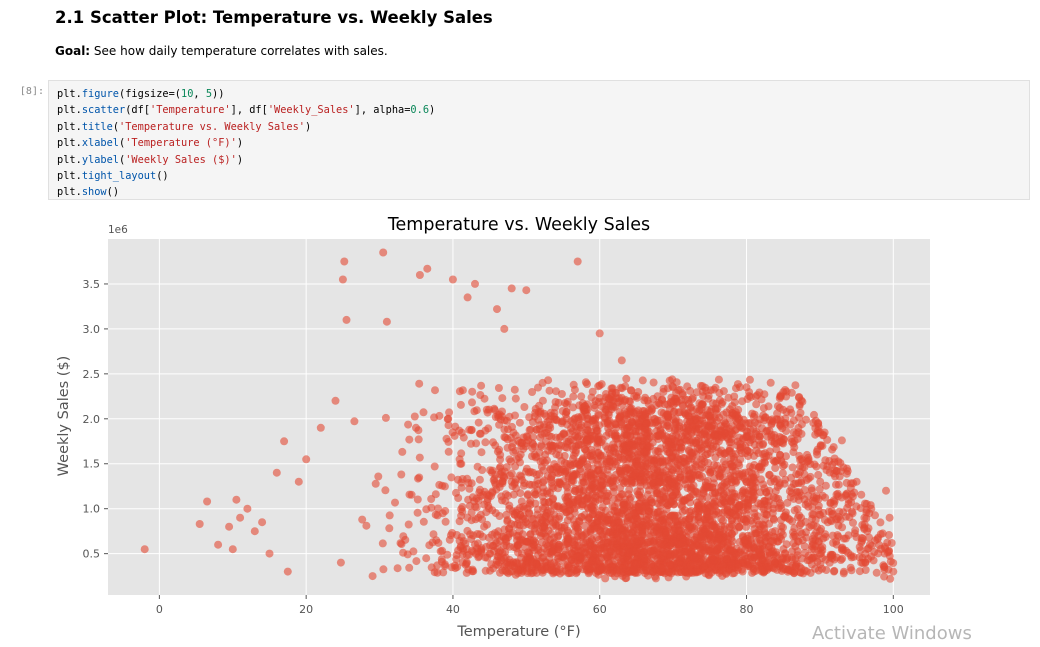 Image resolution: width=1040 pixels, height=647 pixels. What do you see at coordinates (420, 110) in the screenshot?
I see `code-token: 0.6` at bounding box center [420, 110].